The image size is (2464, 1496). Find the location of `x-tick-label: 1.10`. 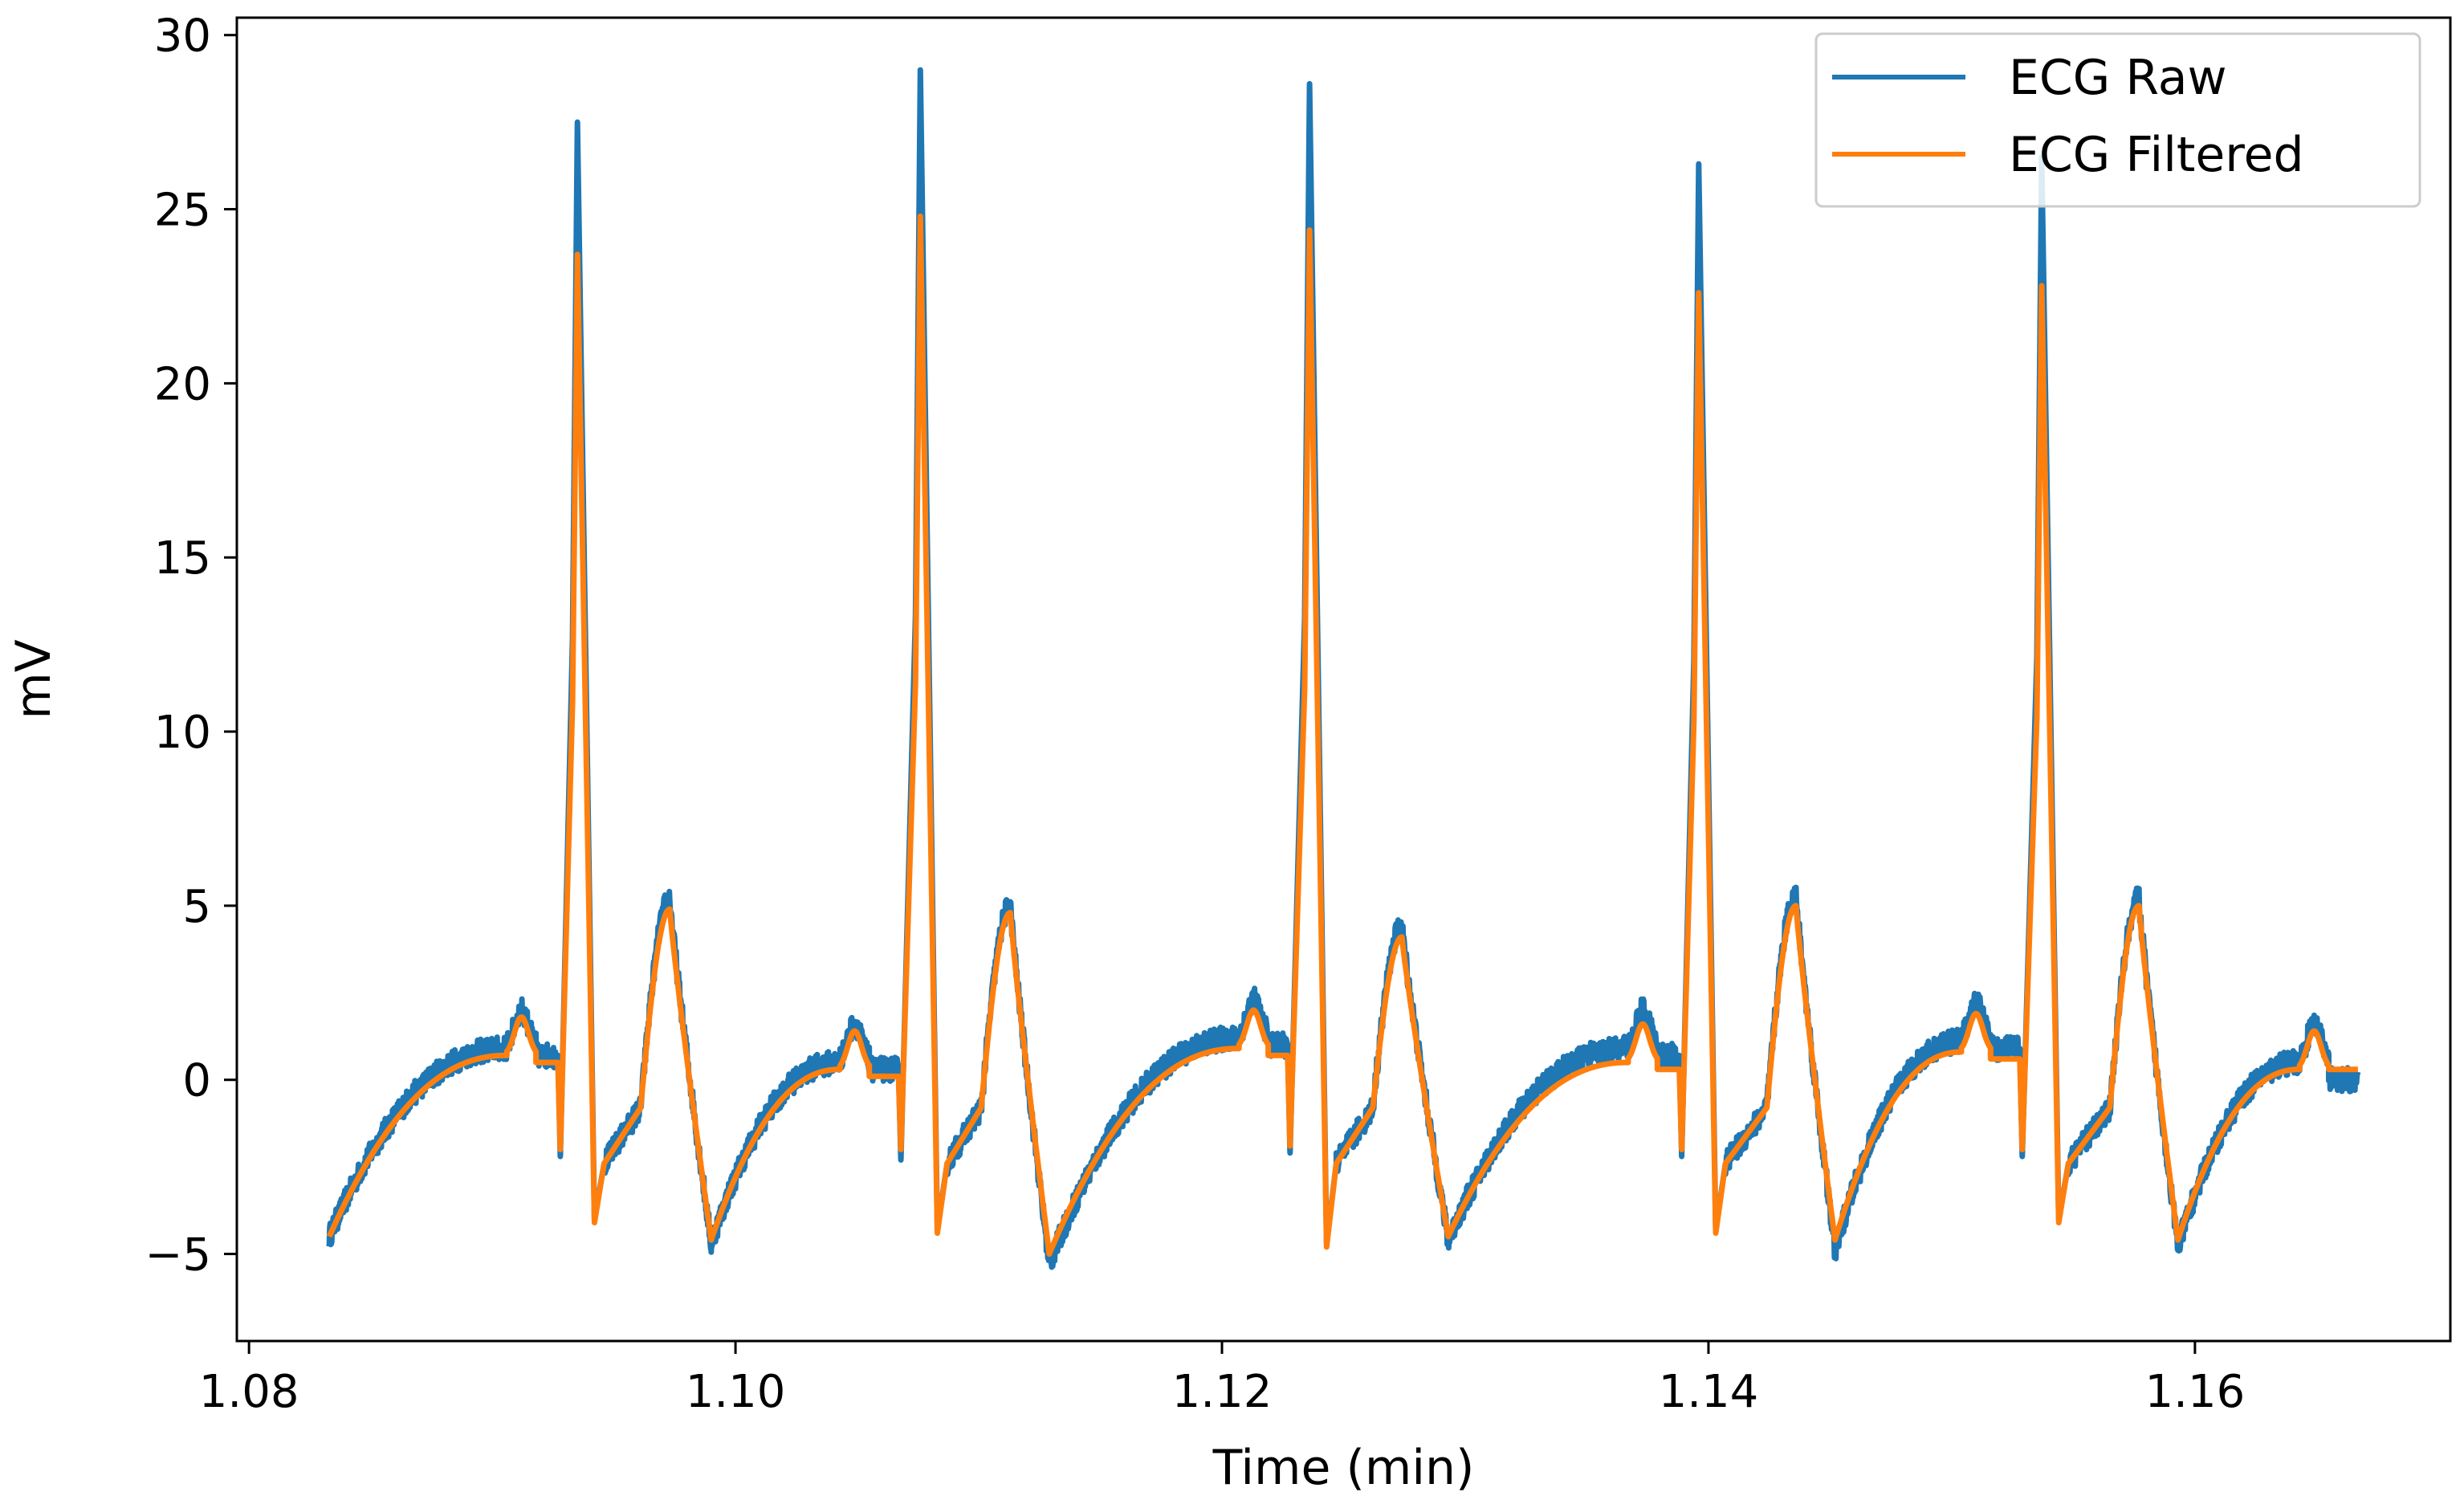

x-tick-label: 1.10 is located at coordinates (736, 1392).